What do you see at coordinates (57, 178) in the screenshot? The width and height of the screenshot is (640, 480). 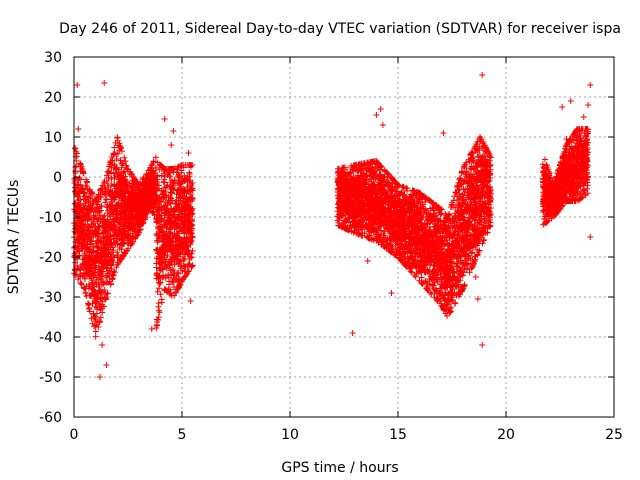 I see `y-tick-label: 0` at bounding box center [57, 178].